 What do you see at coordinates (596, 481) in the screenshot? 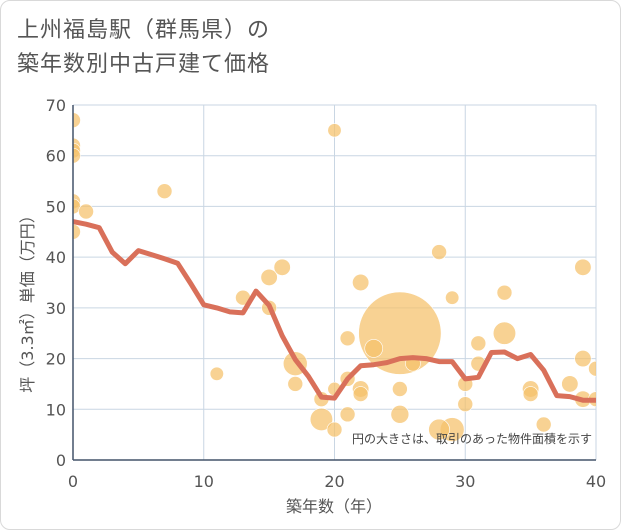
I see `x-tick-label: 40` at bounding box center [596, 481].